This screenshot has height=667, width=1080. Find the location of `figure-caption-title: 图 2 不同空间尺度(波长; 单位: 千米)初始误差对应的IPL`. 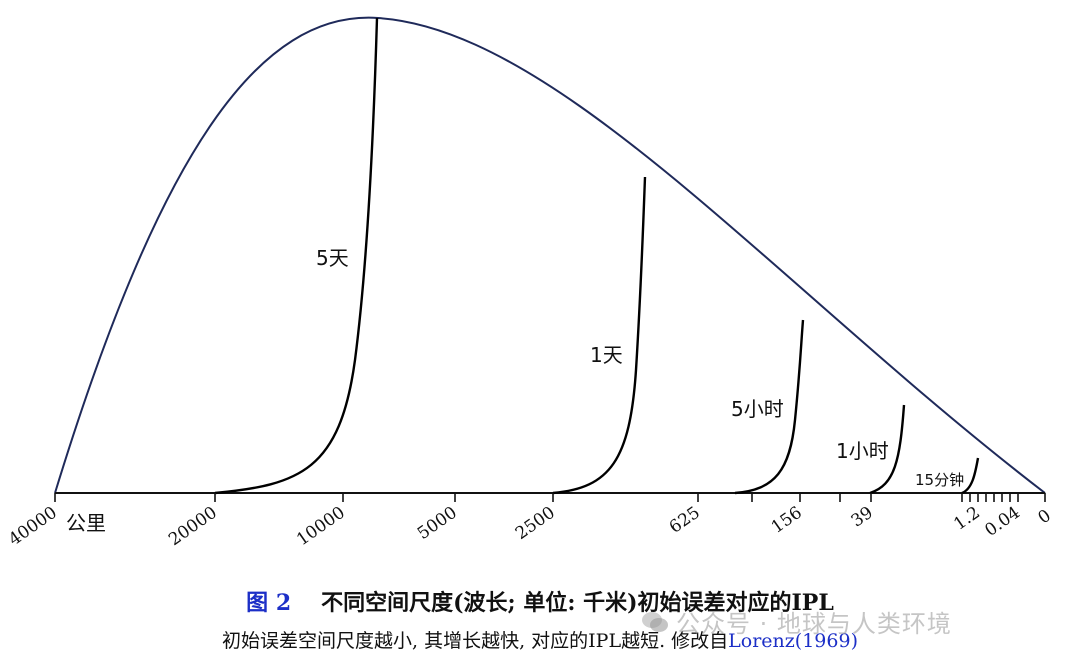

figure-caption-title: 图 2 不同空间尺度(波长; 单位: 千米)初始误差对应的IPL is located at coordinates (540, 601).